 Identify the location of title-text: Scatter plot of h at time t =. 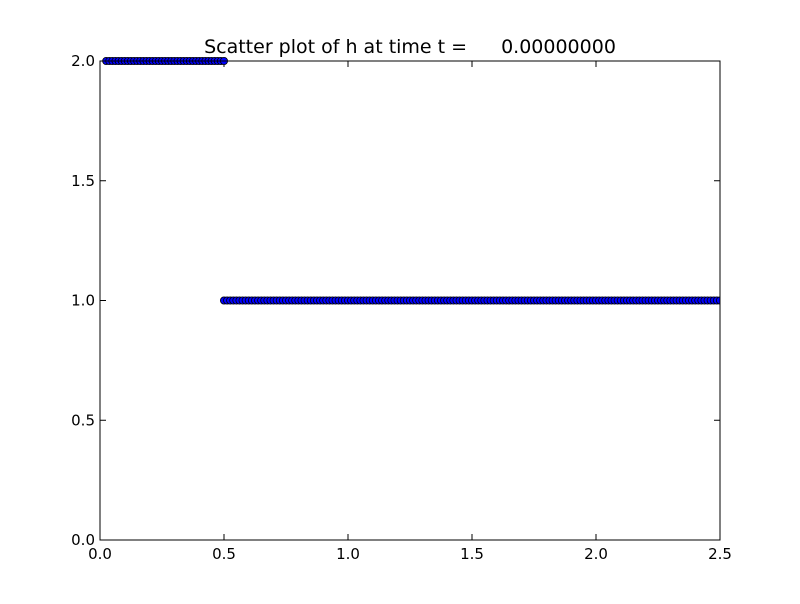
(335, 47).